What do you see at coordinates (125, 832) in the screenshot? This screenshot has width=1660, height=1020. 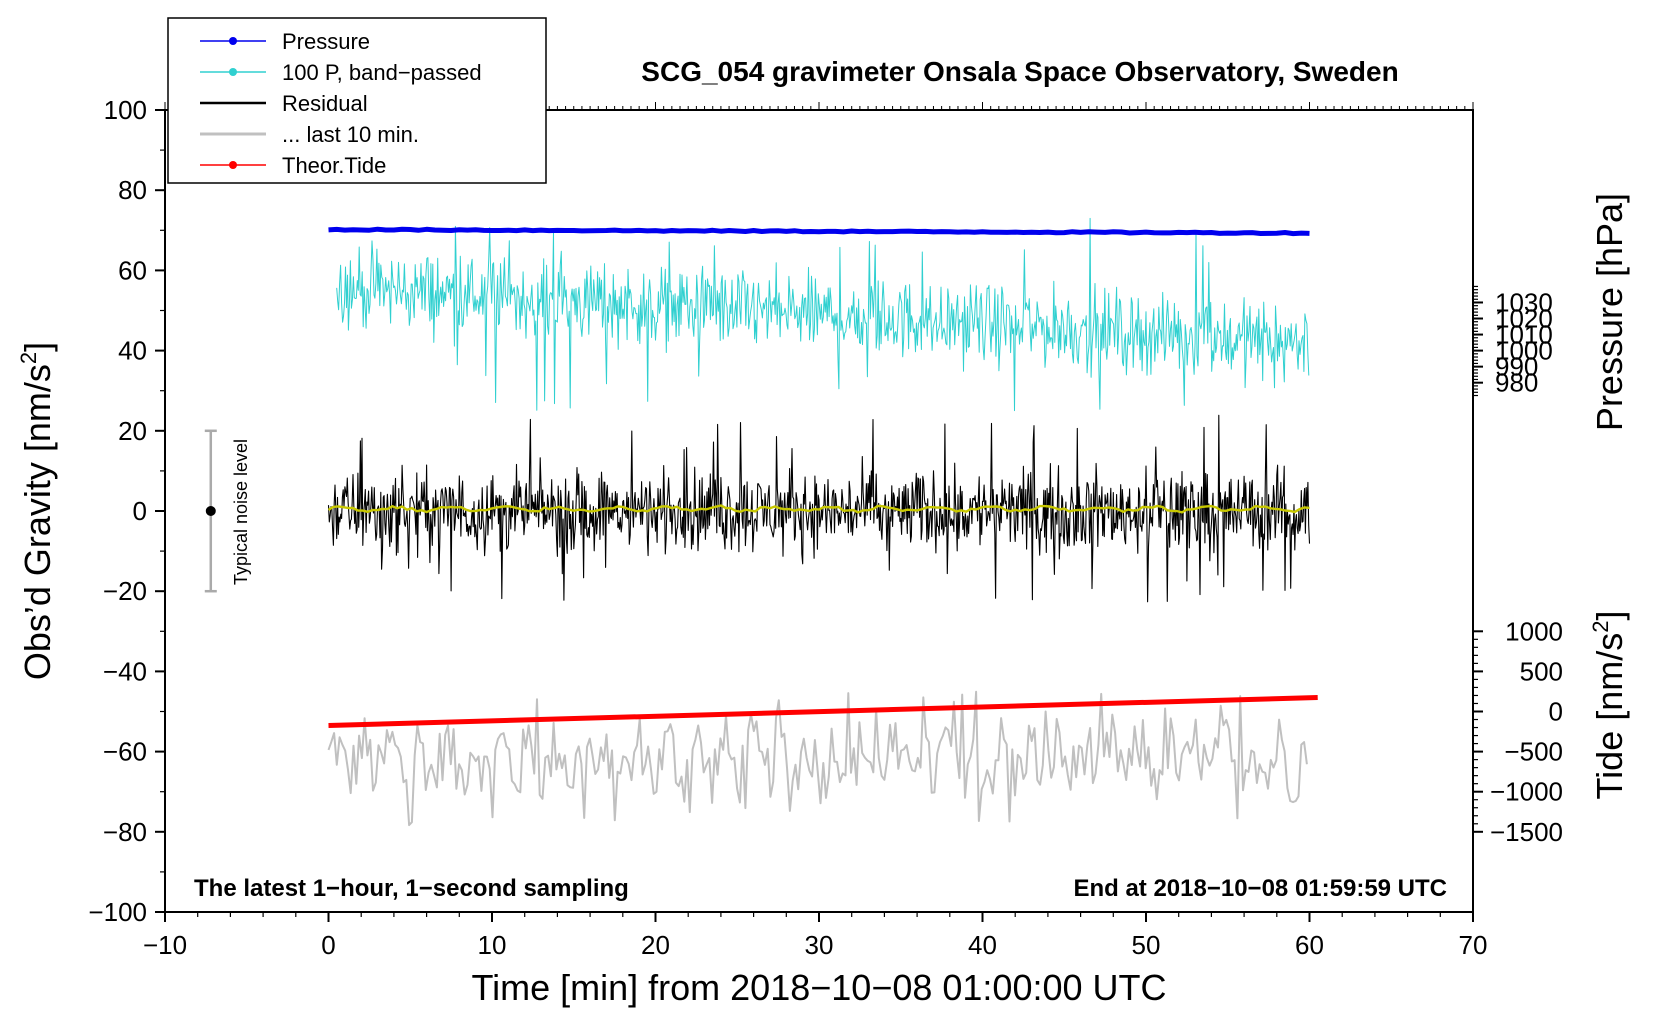 I see `y-tick-label: −80` at bounding box center [125, 832].